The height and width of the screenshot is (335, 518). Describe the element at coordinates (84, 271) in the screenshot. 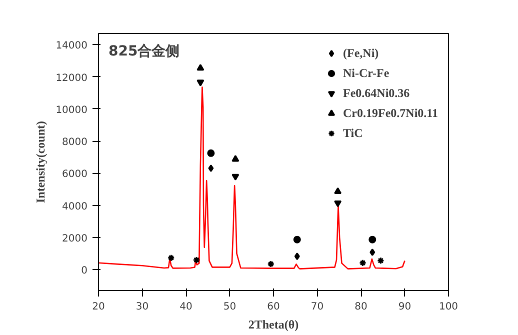

I see `y-tick-label: 0` at that location.